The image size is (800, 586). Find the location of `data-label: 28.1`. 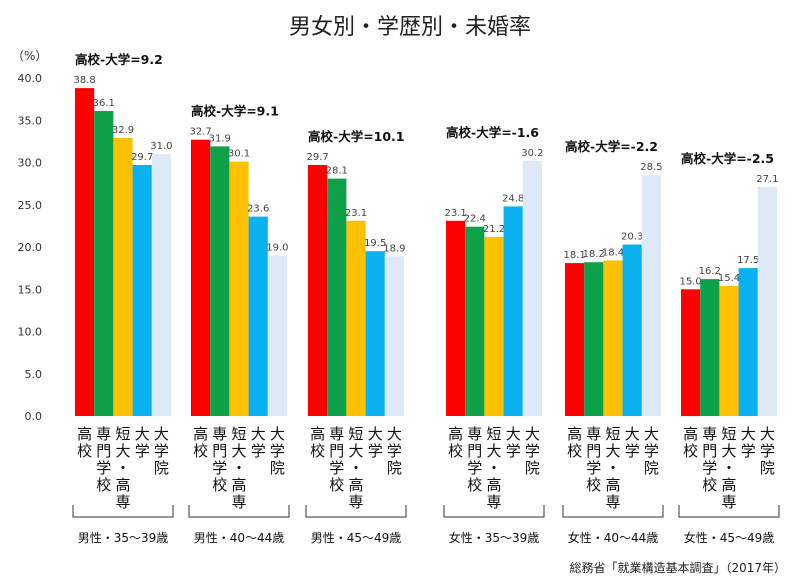

data-label: 28.1 is located at coordinates (337, 171).